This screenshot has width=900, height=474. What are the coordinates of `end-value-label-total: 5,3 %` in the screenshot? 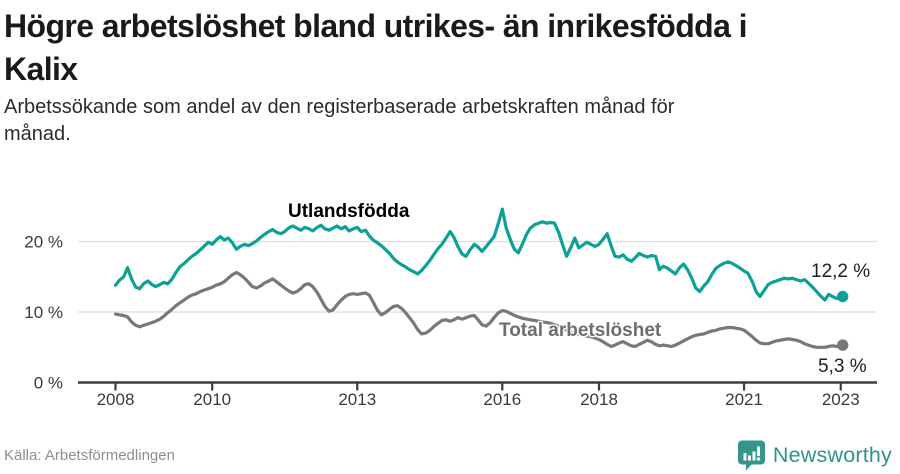 It's located at (842, 366).